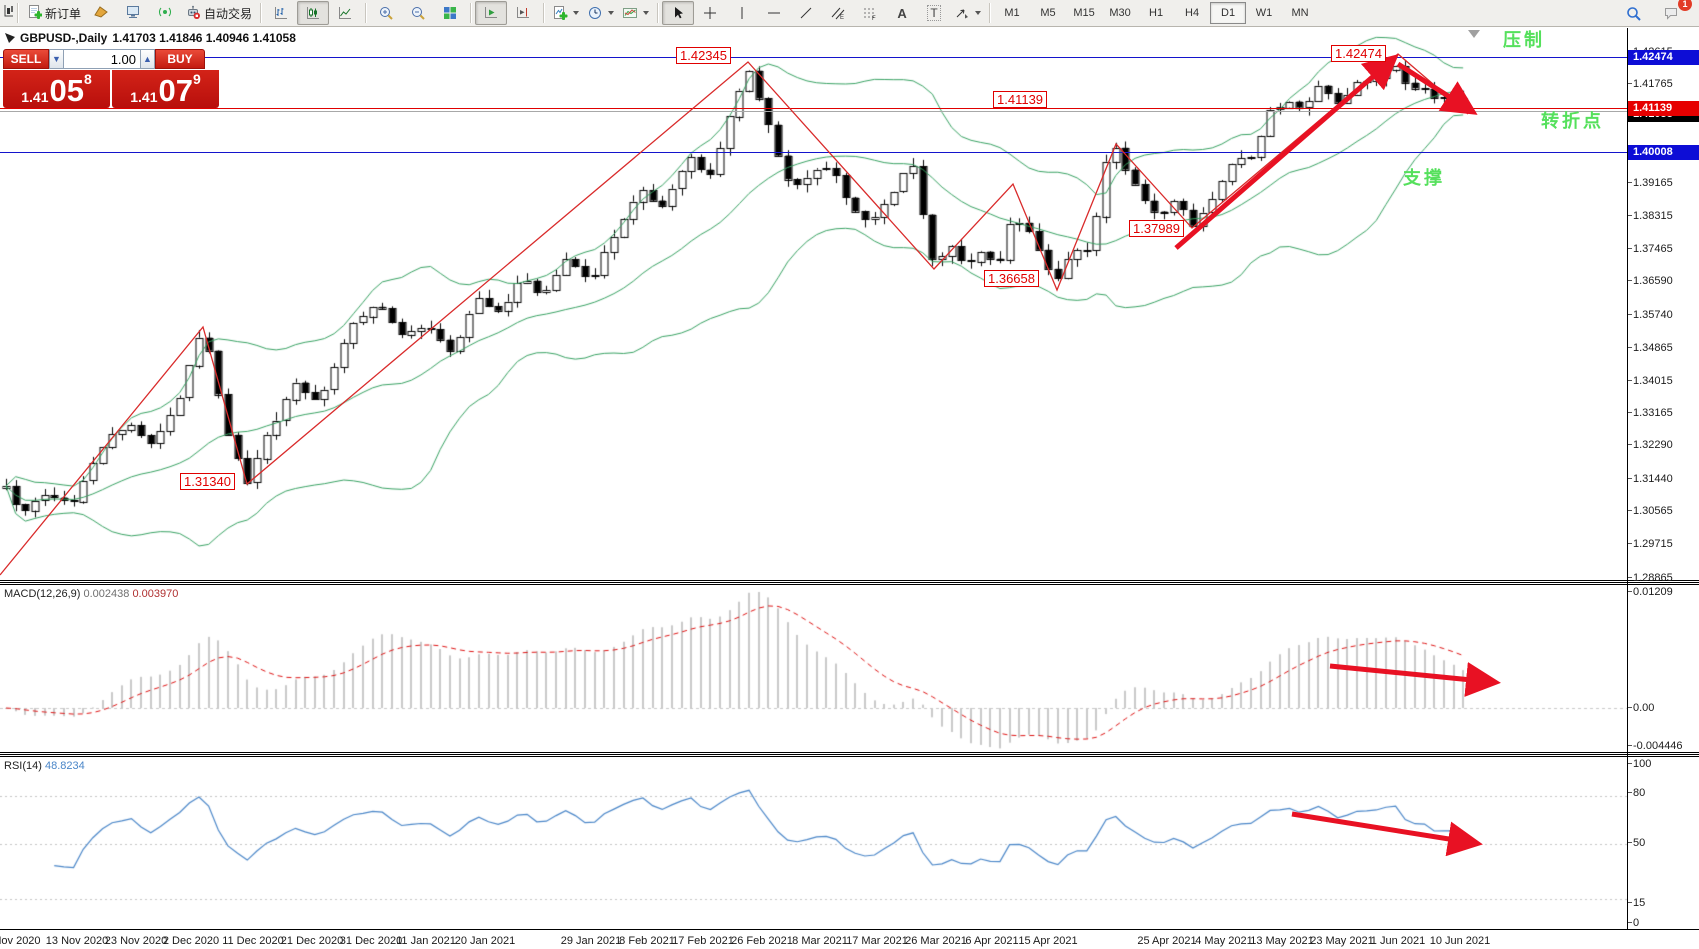 The image size is (1699, 949). Describe the element at coordinates (1048, 941) in the screenshot. I see `date-axis-label: 15 Apr 2021` at that location.